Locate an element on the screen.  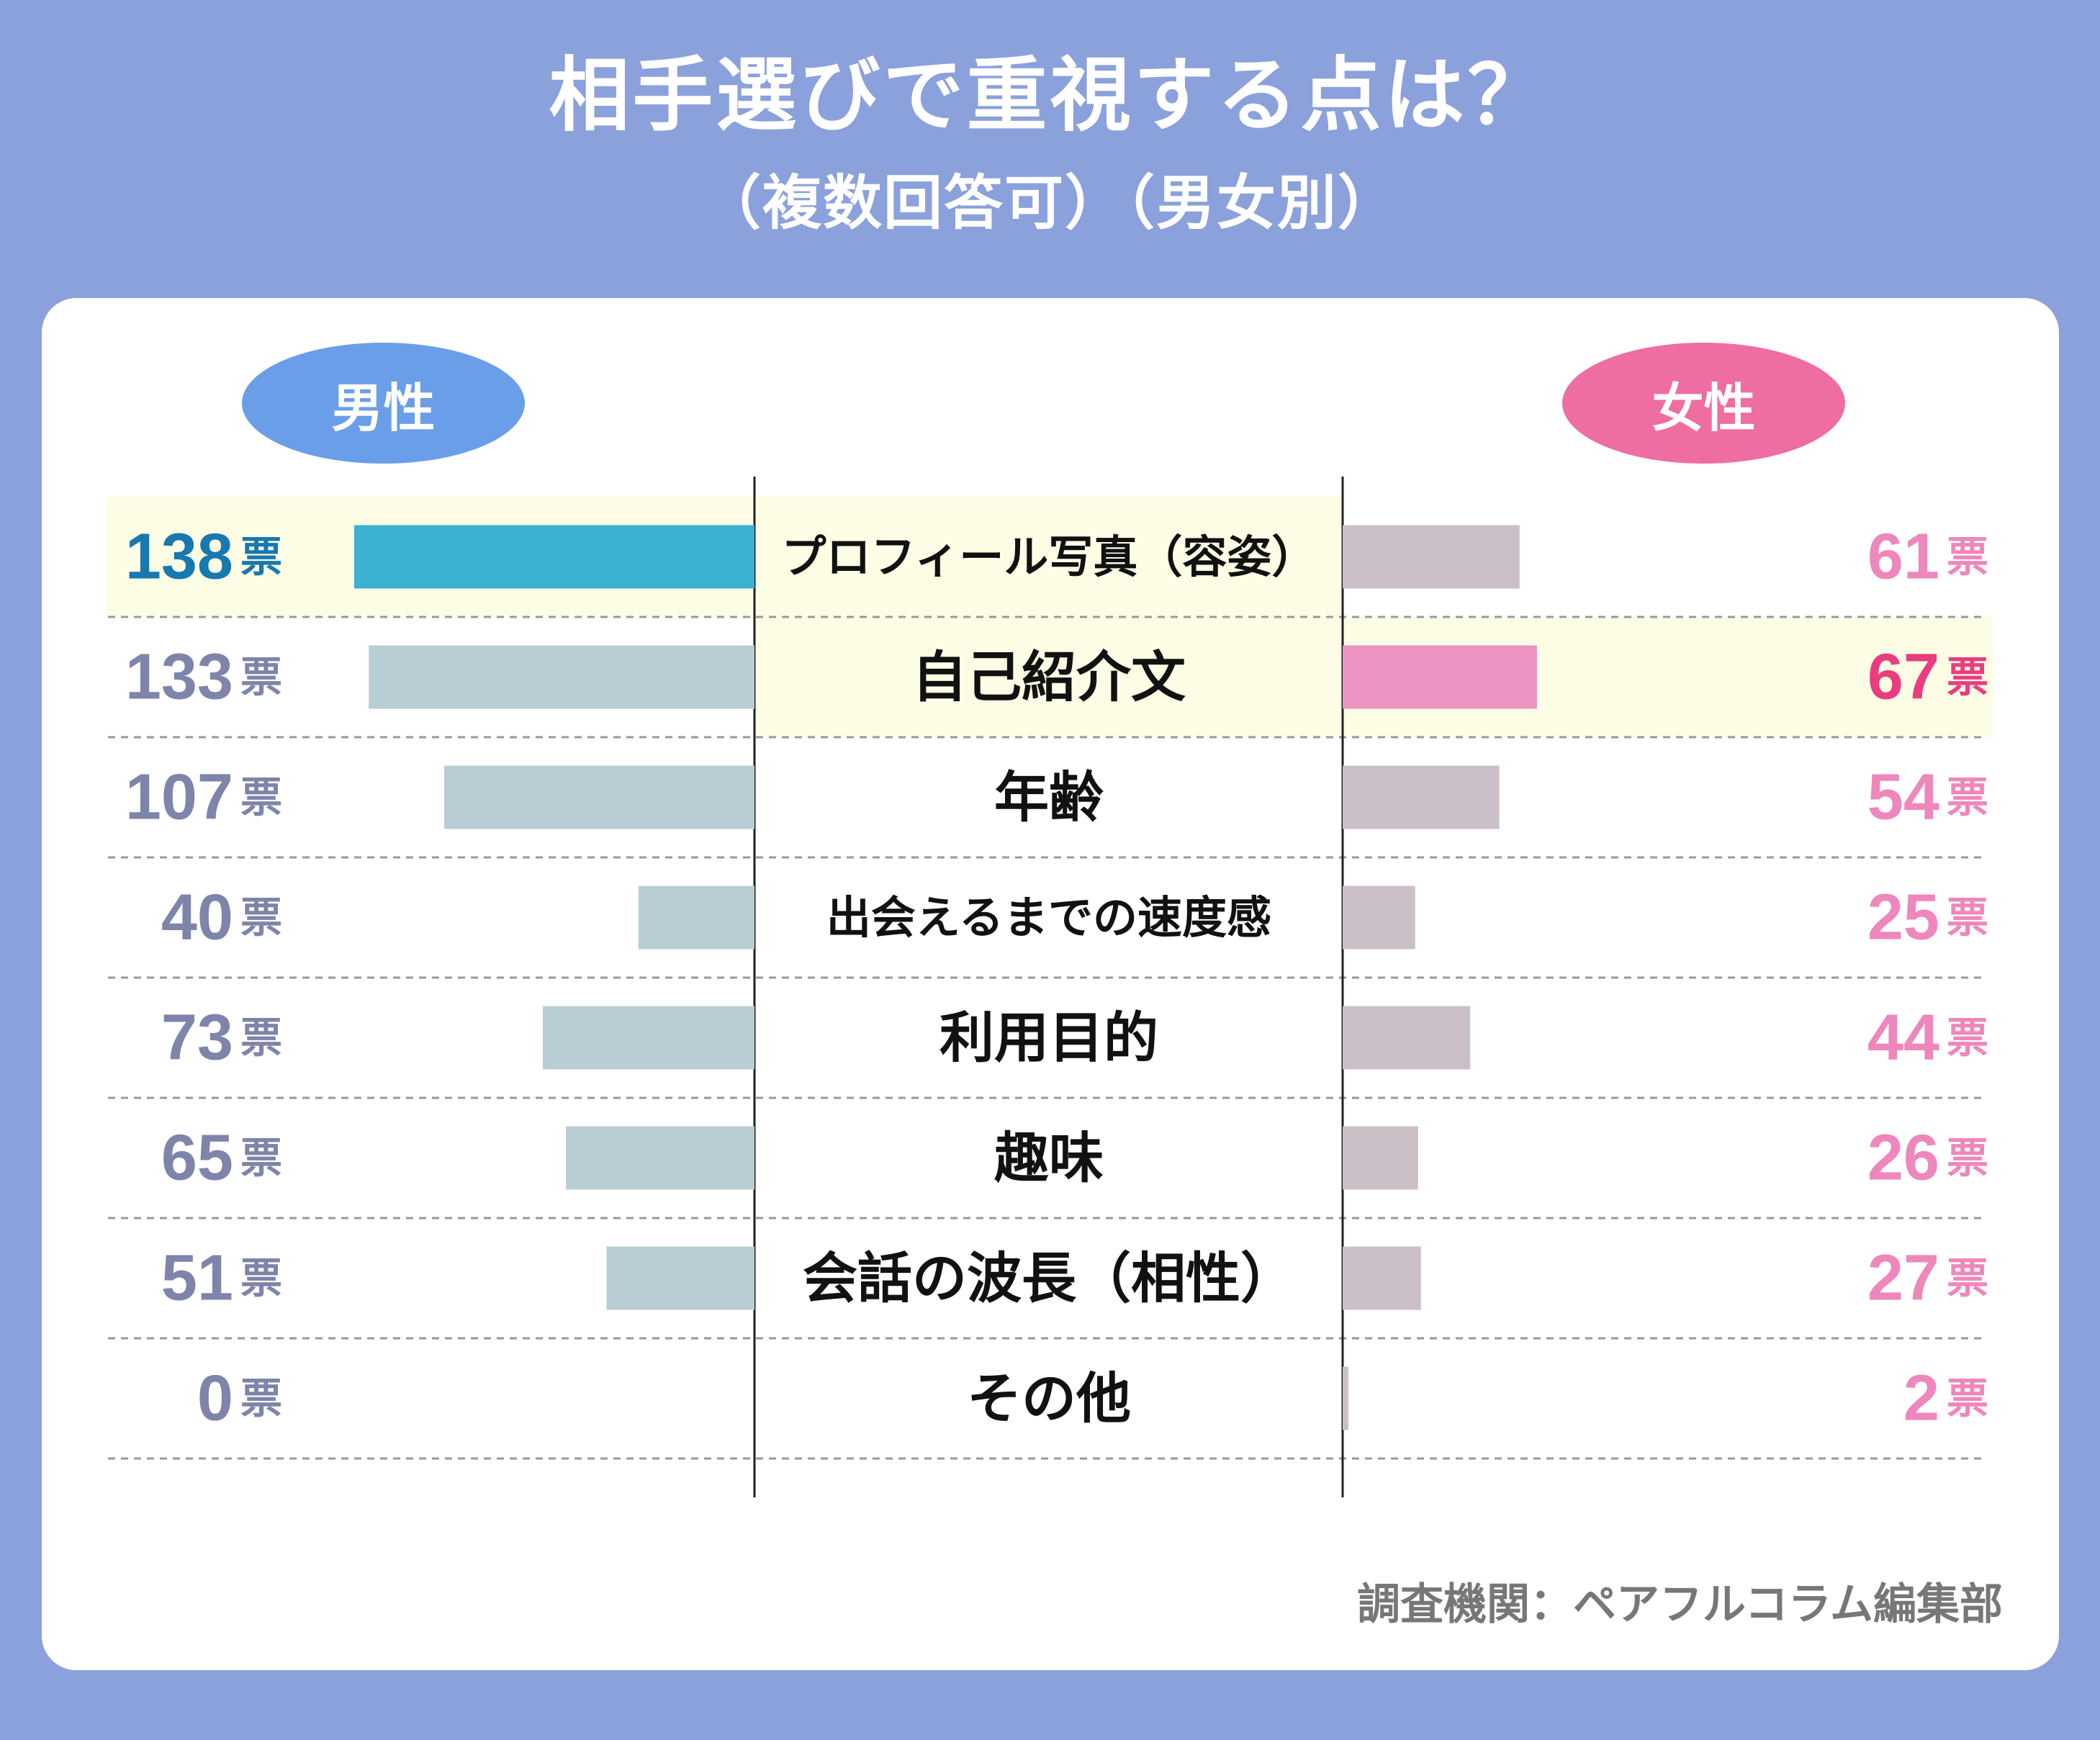
category-label: 会話の波長（相性） is located at coordinates (1049, 1278).